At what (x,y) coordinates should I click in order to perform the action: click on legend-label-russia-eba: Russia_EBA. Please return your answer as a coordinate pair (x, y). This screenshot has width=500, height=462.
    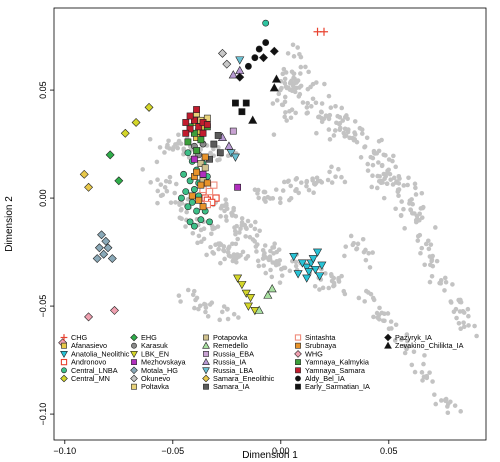
    Looking at the image, I should click on (233, 353).